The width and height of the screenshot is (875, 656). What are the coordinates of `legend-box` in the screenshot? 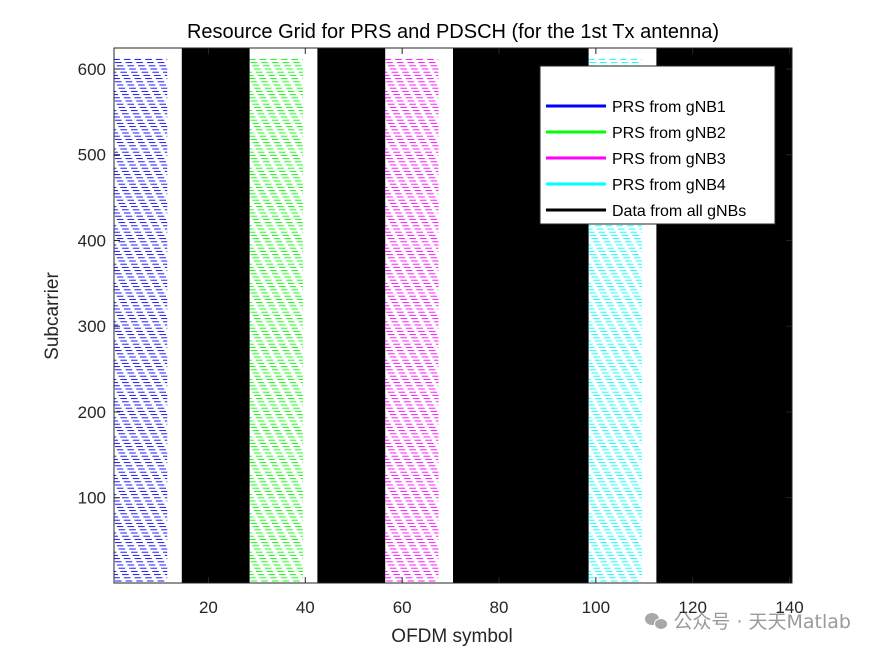 It's located at (657, 145).